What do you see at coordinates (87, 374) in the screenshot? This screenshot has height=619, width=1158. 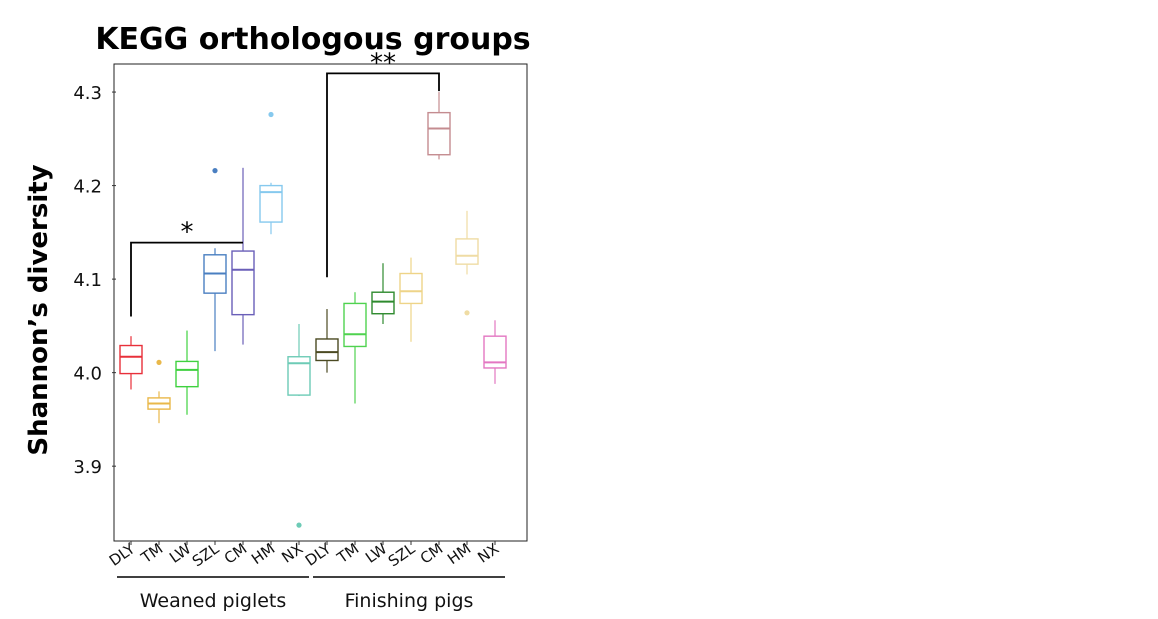 I see `y-tick-label: 4.0` at bounding box center [87, 374].